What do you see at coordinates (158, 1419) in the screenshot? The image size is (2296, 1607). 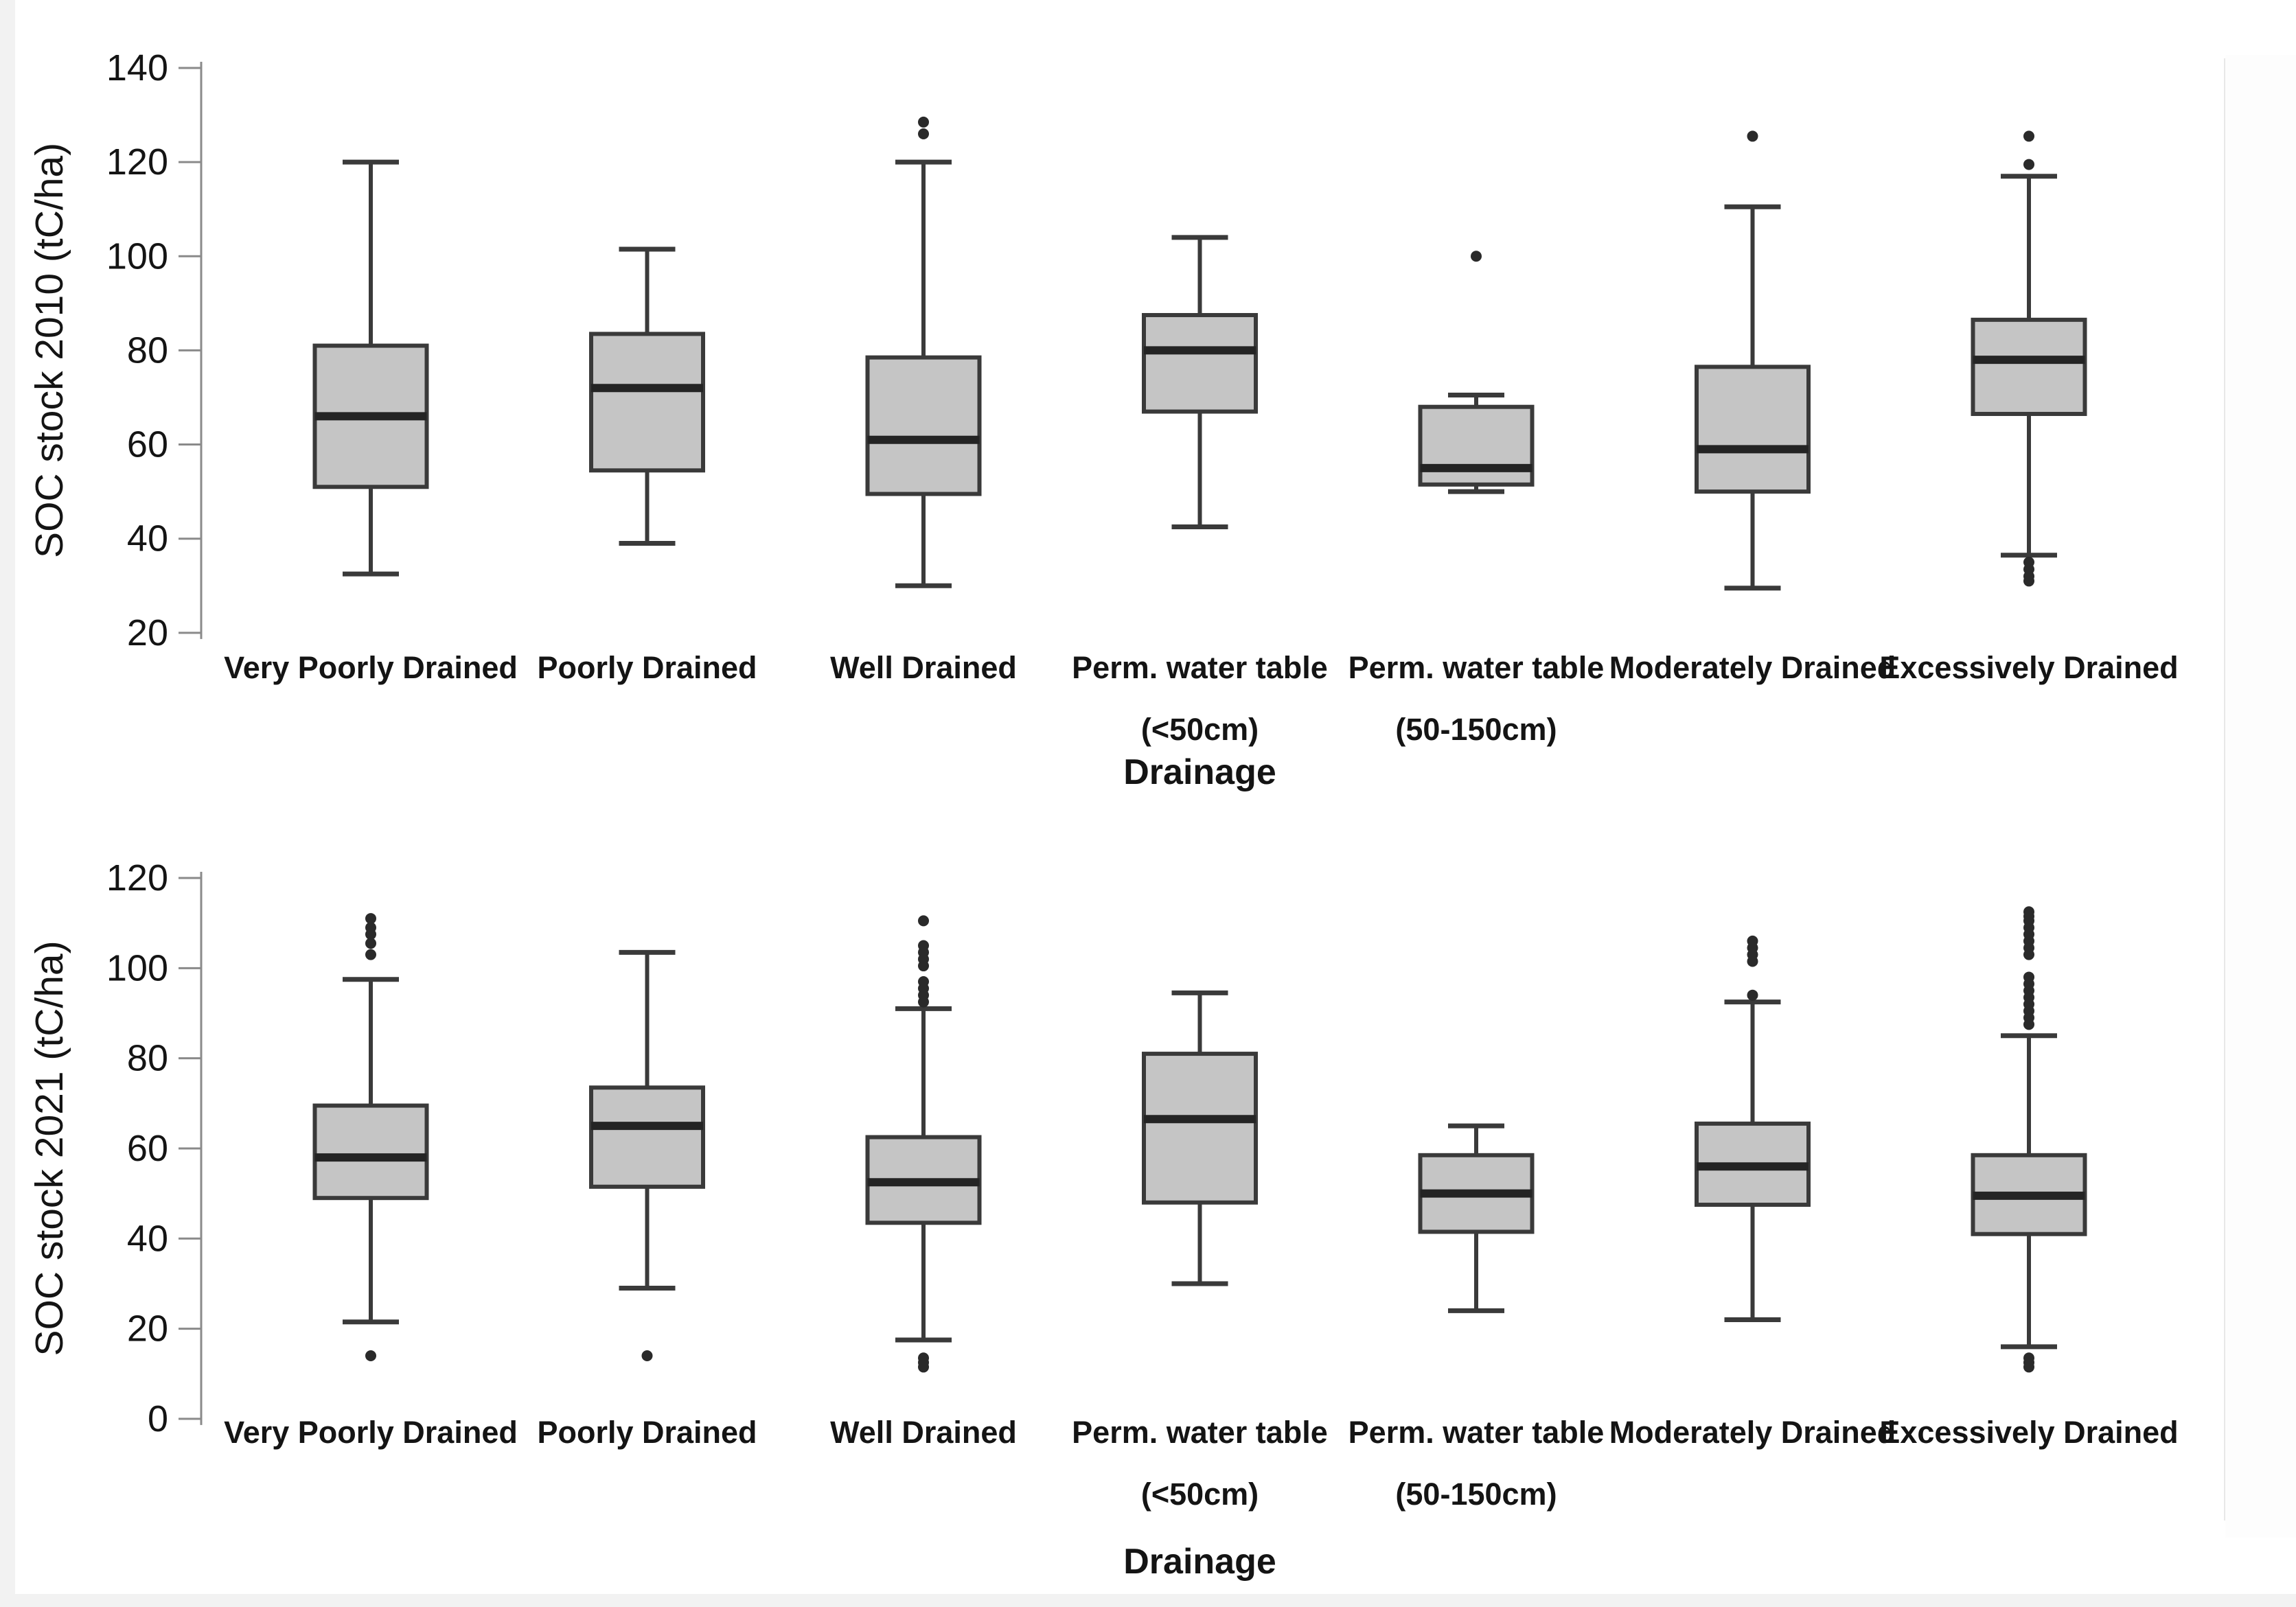 I see `y-tick-label: 0` at bounding box center [158, 1419].